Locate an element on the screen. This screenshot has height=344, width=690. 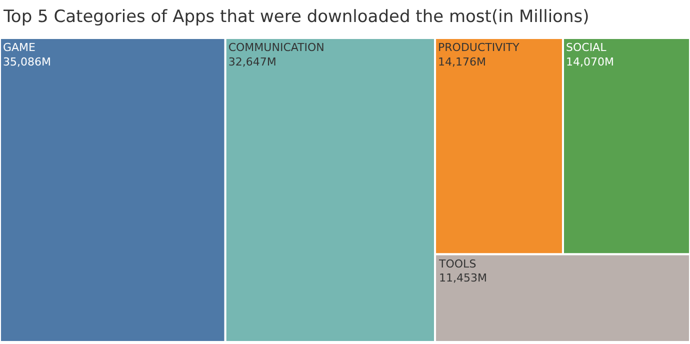
text: Top 5 Categories of Apps that were downloaded the most(in Millions) is located at coordinates (296, 17).